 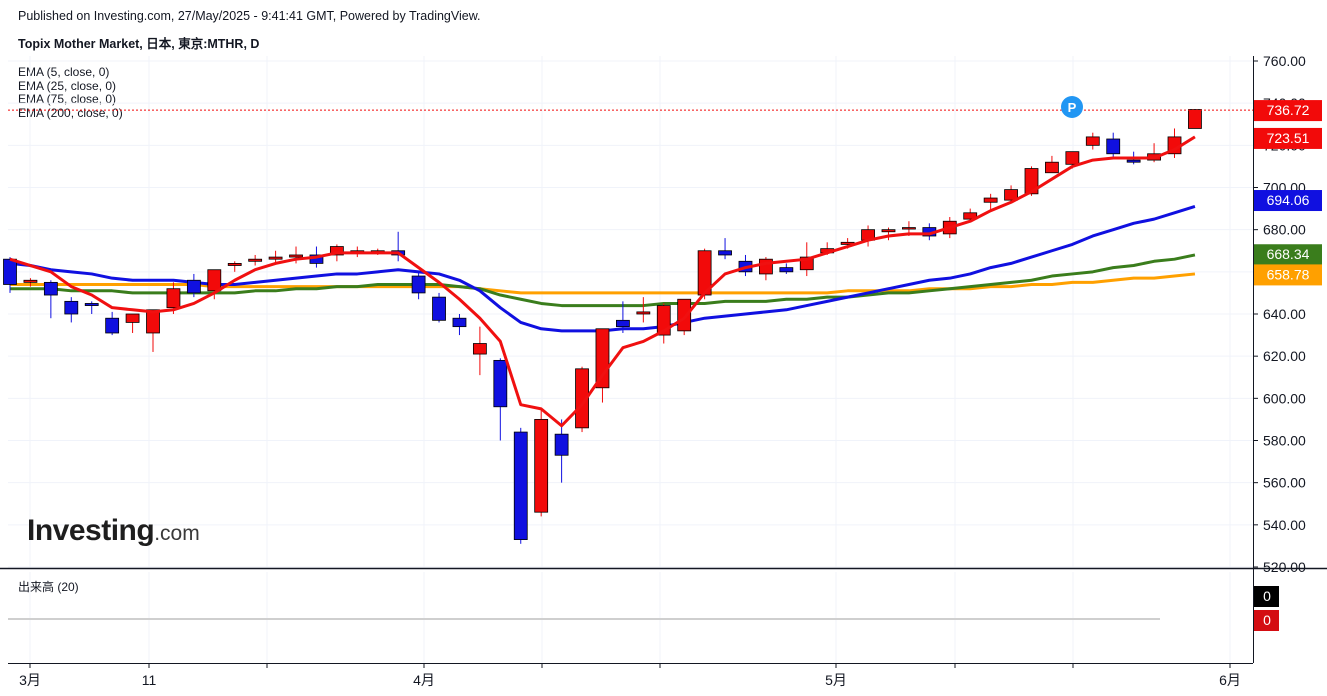 What do you see at coordinates (1284, 314) in the screenshot?
I see `y-tick-label: 640.00` at bounding box center [1284, 314].